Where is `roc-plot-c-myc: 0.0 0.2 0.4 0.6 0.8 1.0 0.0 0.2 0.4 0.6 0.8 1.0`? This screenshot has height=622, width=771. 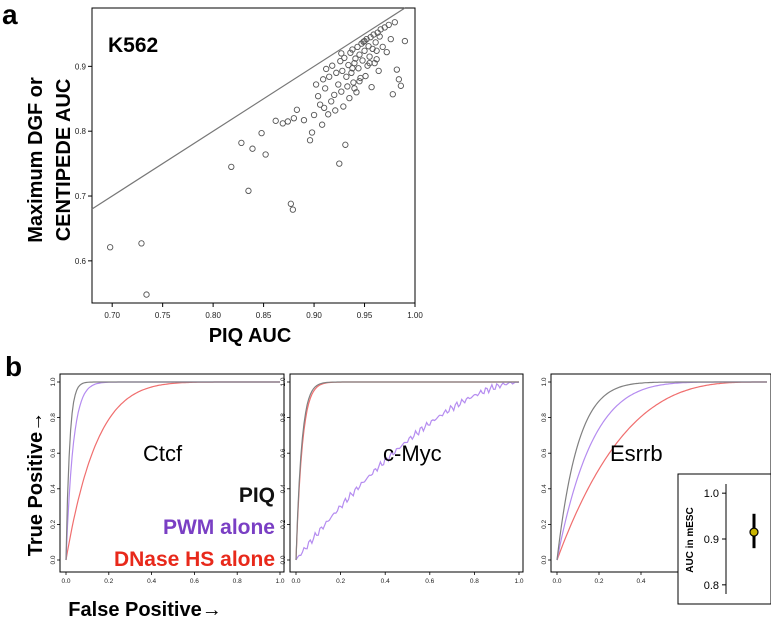
roc-plot-c-myc: 0.0 0.2 0.4 0.6 0.8 1.0 0.0 0.2 0.4 0.6 0.8 1.0 is located at coordinates (402, 479).